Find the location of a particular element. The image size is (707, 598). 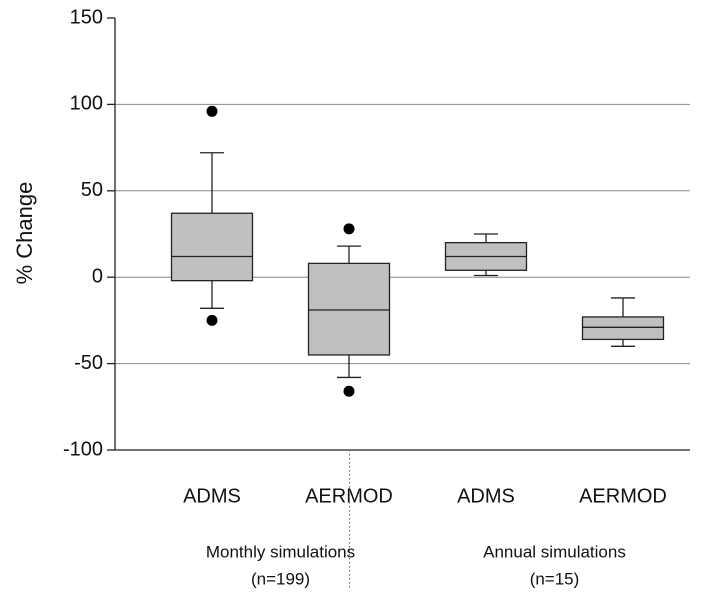

group-label: Monthly simulations is located at coordinates (280, 551).